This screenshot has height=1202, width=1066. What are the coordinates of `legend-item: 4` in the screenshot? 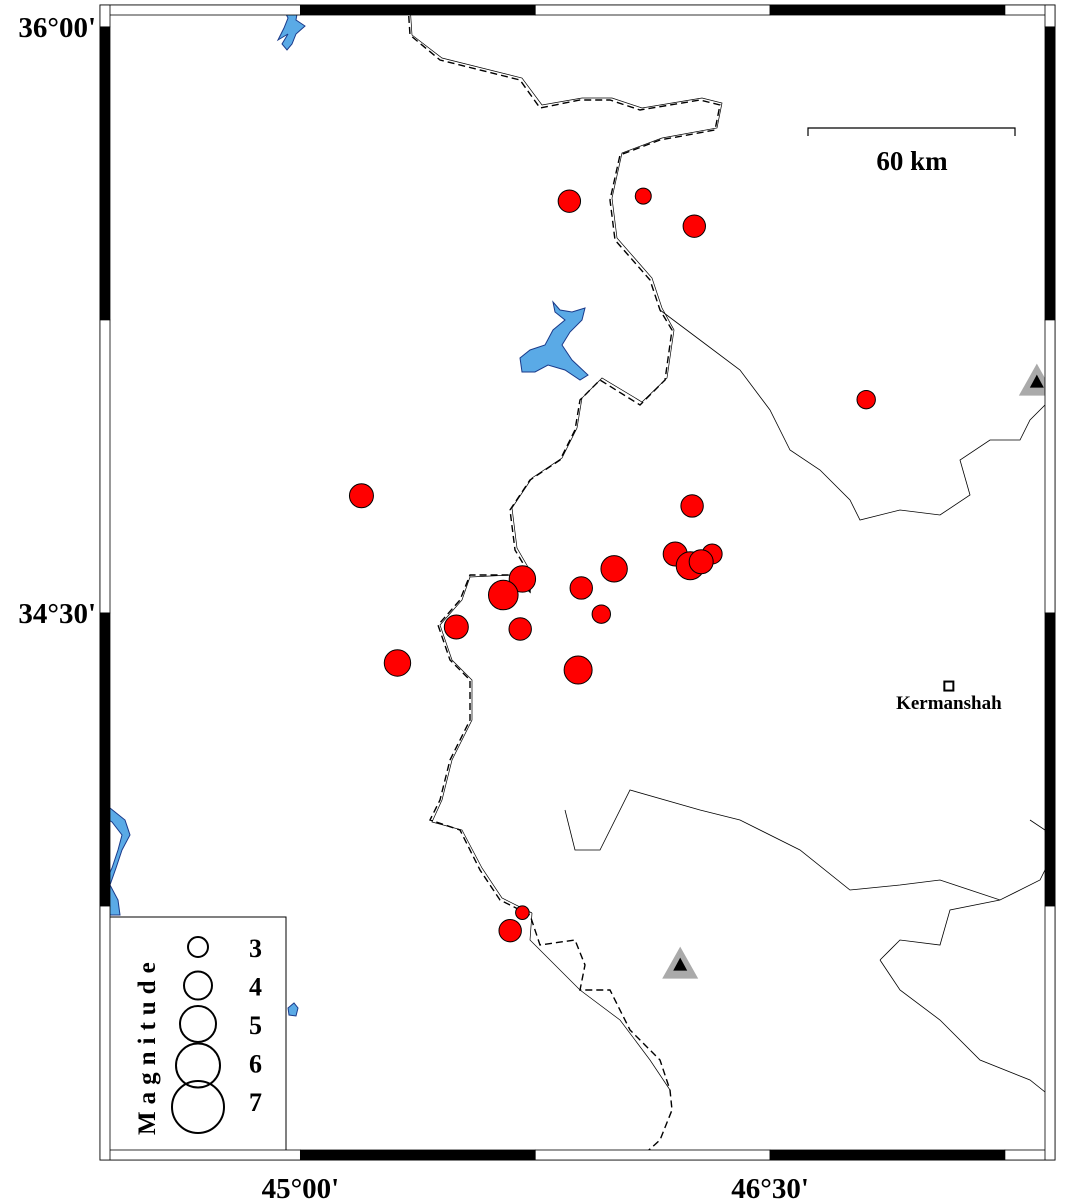 It's located at (222, 986).